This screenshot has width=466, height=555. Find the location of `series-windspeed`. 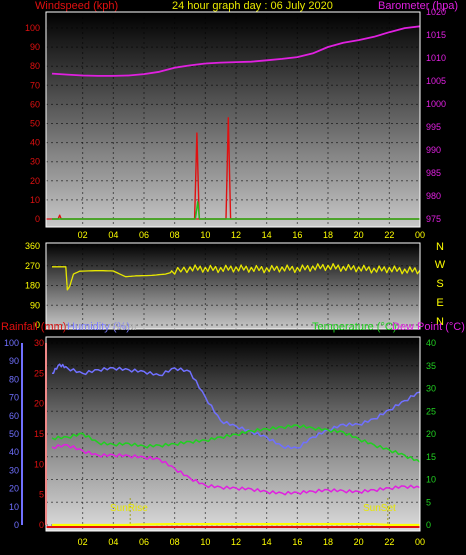

series-windspeed is located at coordinates (236, 168).